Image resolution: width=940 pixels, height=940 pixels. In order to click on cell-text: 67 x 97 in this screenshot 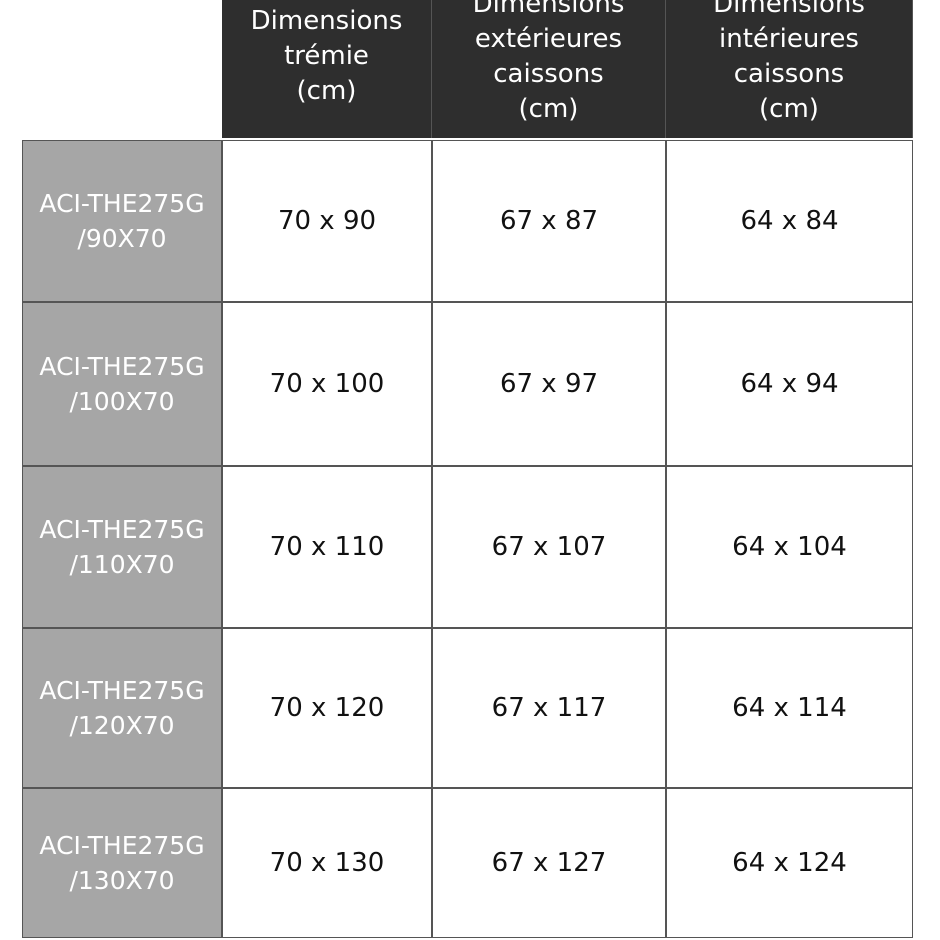, I will do `click(549, 384)`.